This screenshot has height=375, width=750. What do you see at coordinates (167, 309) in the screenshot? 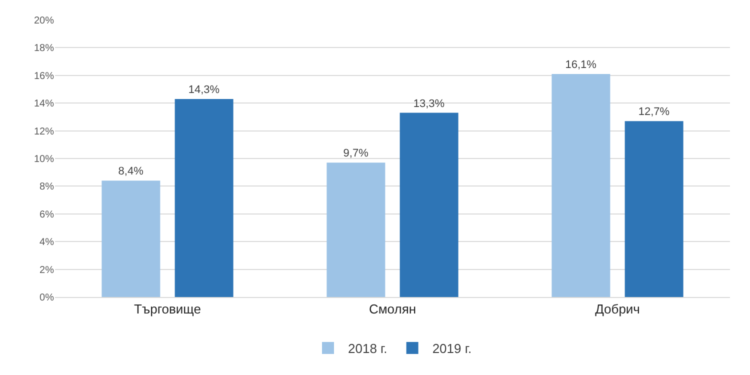
I see `x-tick-label: Търговище` at bounding box center [167, 309].